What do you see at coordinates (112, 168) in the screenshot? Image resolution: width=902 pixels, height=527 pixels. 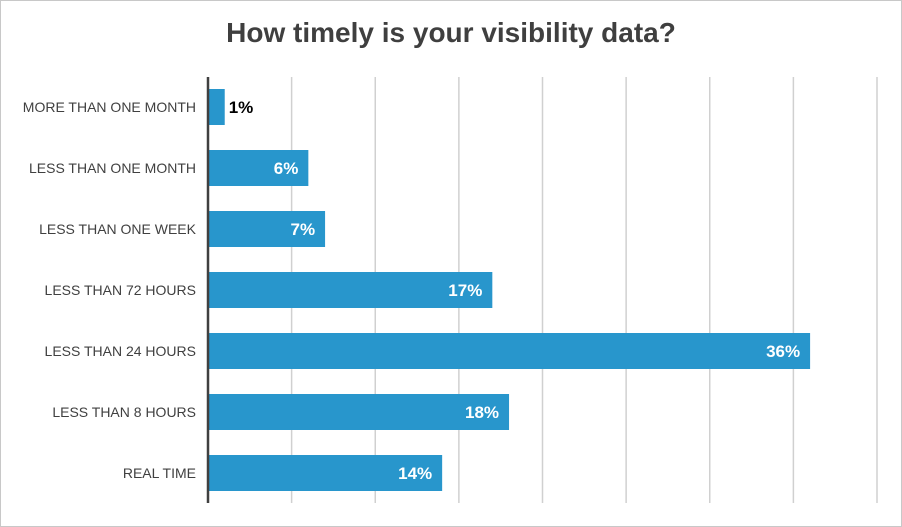 I see `category-label: LESS THAN ONE MONTH` at bounding box center [112, 168].